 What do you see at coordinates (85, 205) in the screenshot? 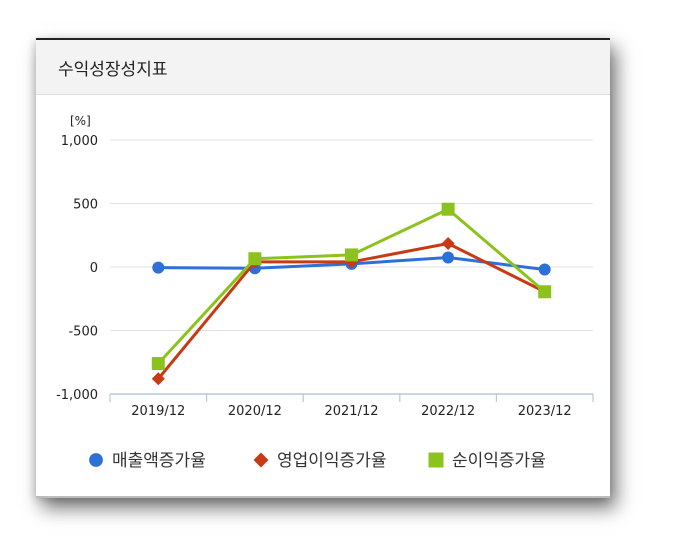
I see `y-tick-label: 500` at bounding box center [85, 205].